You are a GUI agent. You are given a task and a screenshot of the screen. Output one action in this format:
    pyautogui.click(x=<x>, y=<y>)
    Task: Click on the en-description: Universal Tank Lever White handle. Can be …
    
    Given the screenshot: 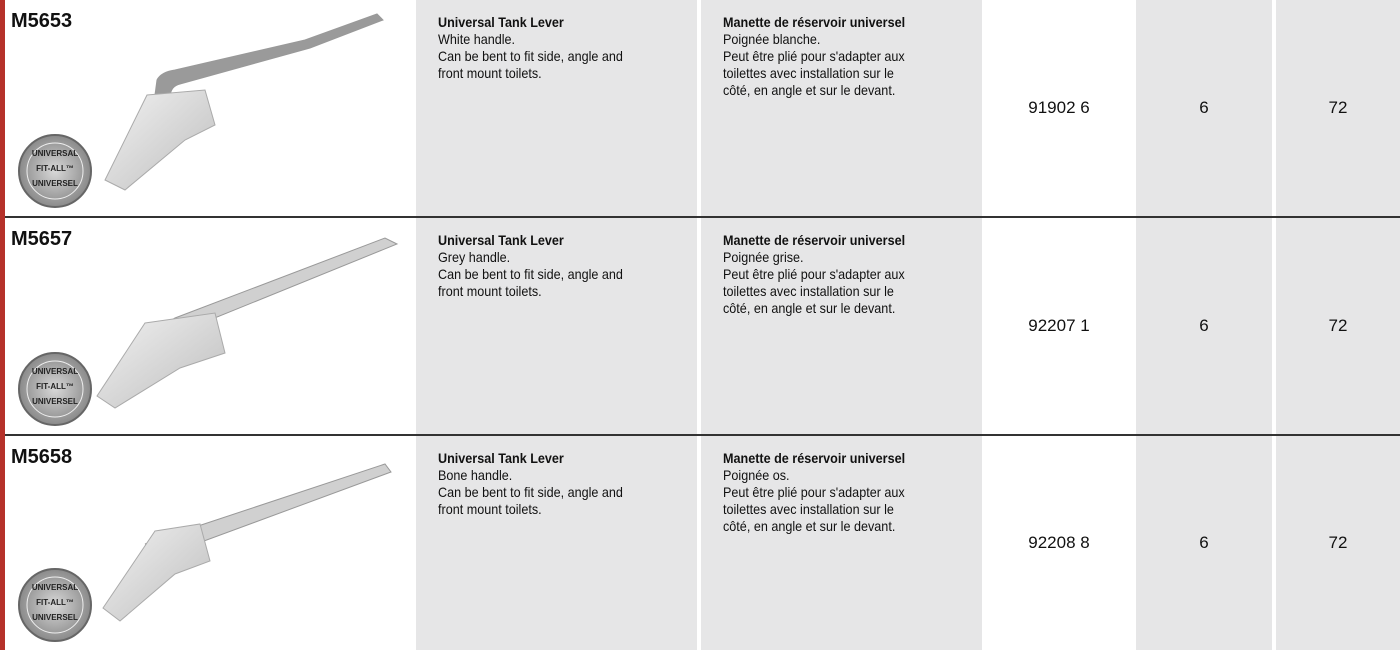 What is the action you would take?
    pyautogui.click(x=530, y=48)
    